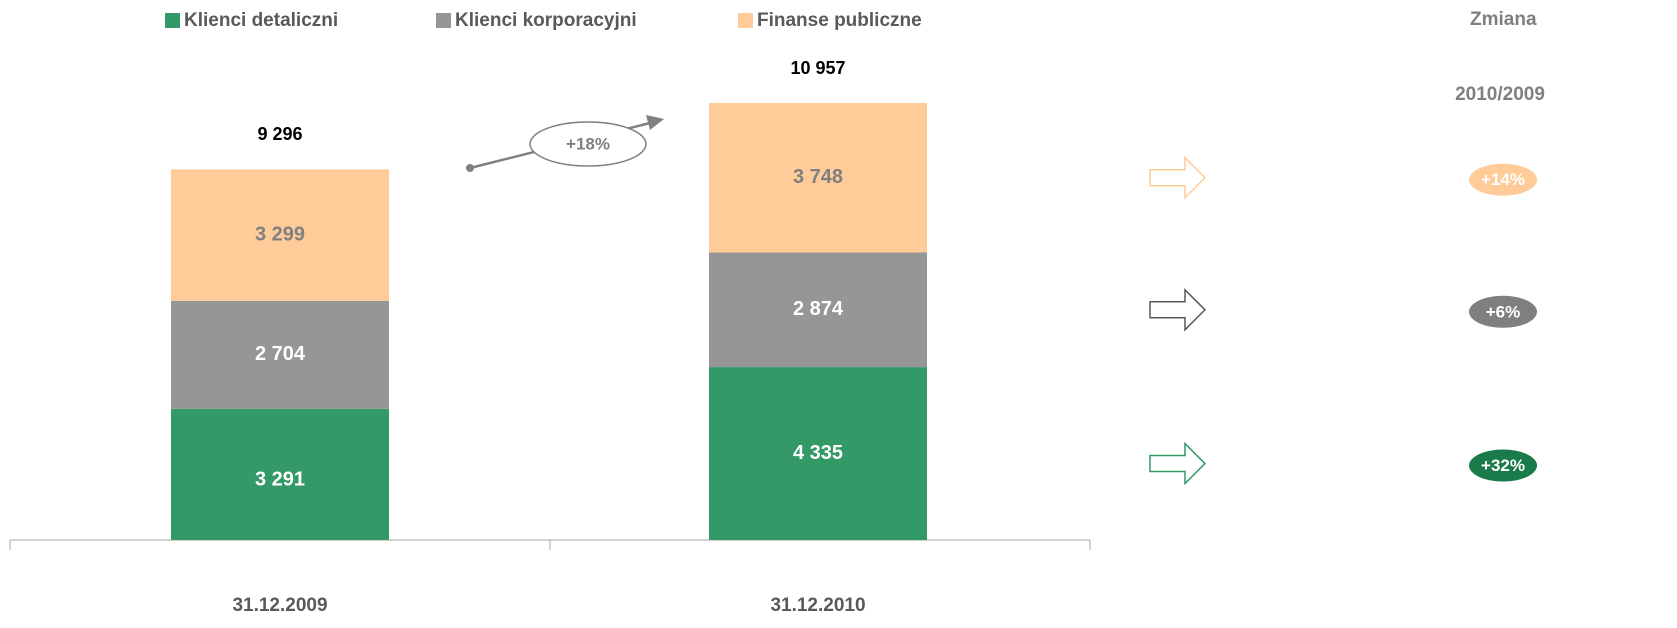 Image resolution: width=1677 pixels, height=628 pixels. I want to click on change-period: 2010/2009, so click(1500, 94).